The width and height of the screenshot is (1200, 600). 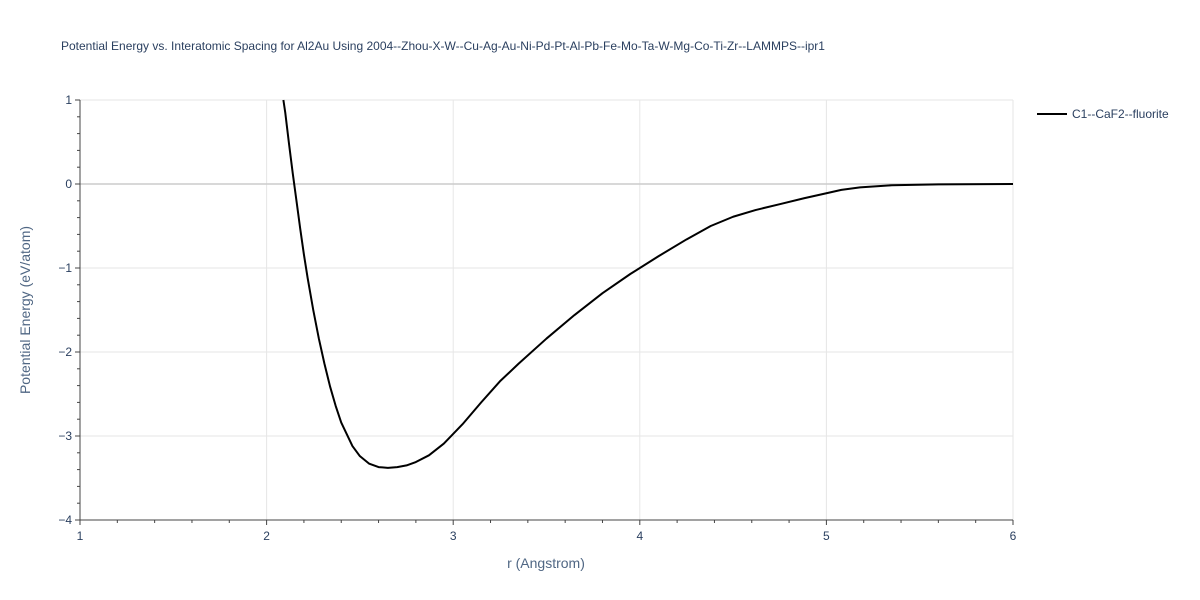 I want to click on x-tick-label: 1, so click(x=80, y=536).